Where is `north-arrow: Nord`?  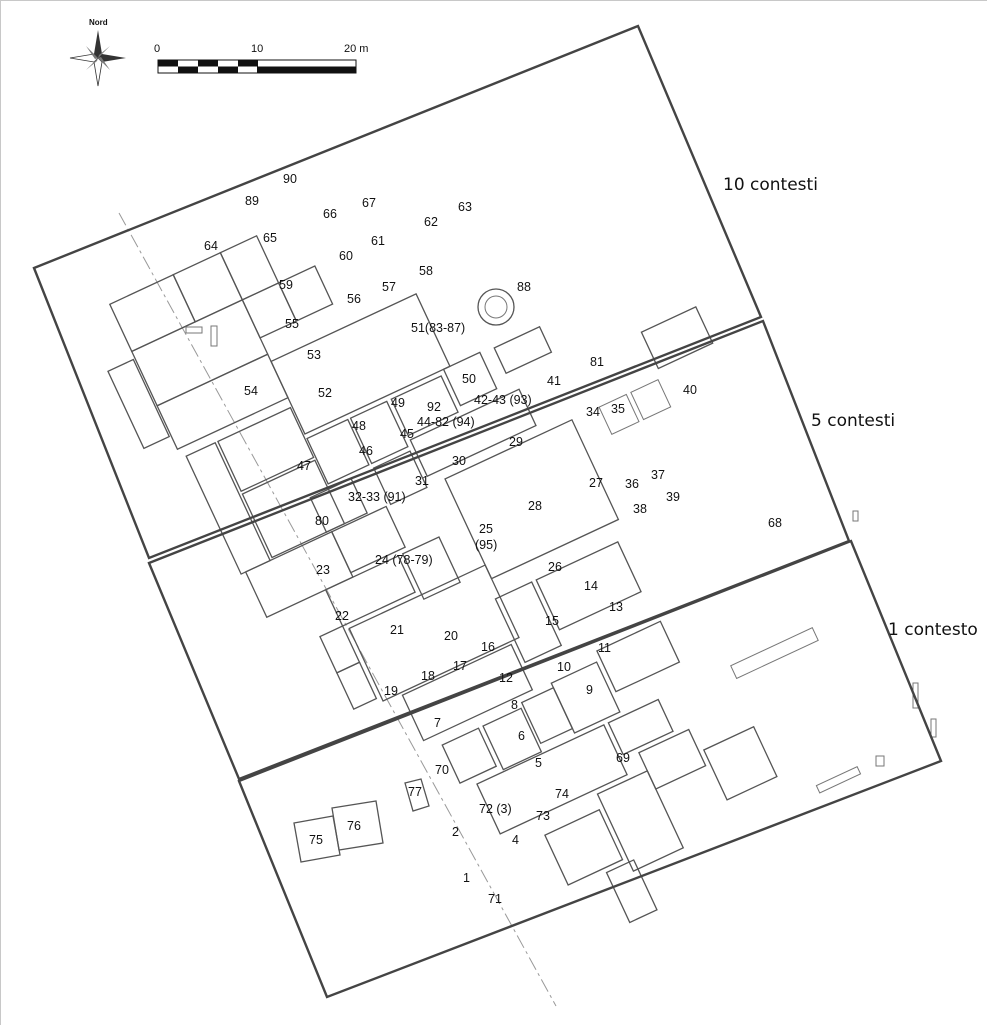
north-arrow: Nord is located at coordinates (97, 52).